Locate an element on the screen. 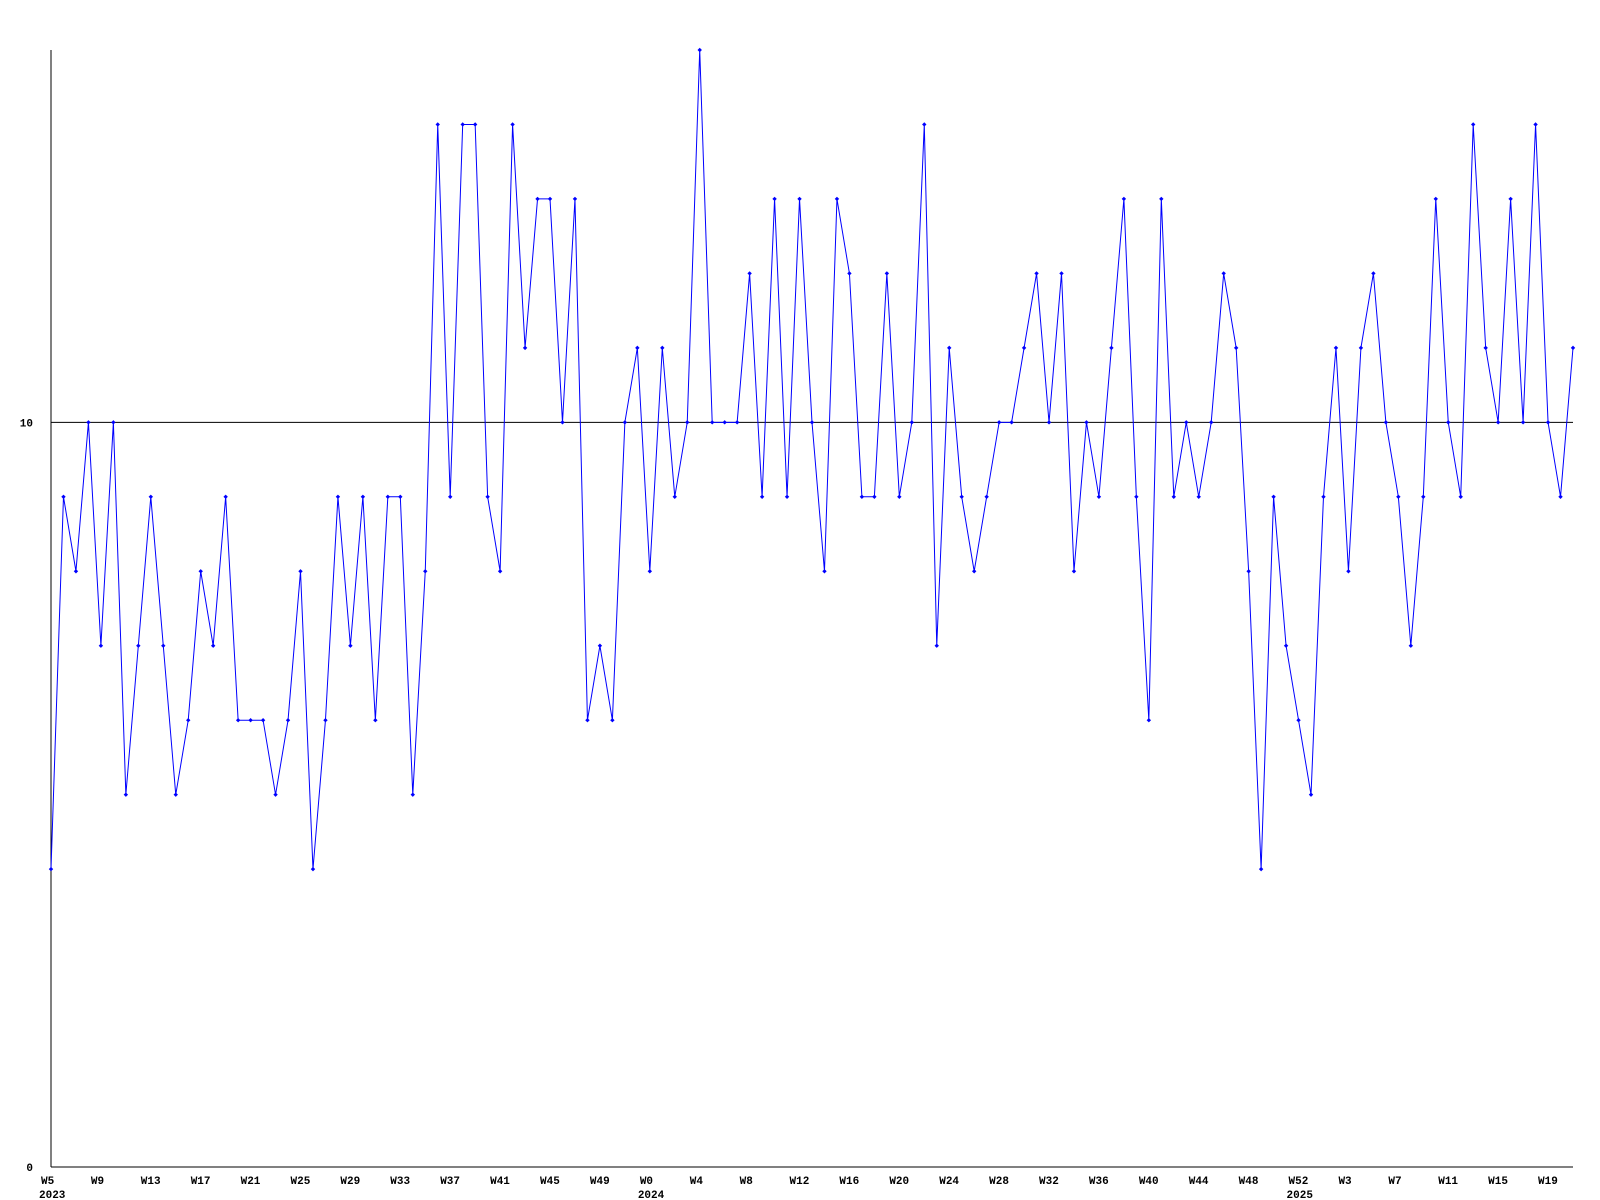 The image size is (1600, 1200). x-tick-label: W44 is located at coordinates (1199, 1182).